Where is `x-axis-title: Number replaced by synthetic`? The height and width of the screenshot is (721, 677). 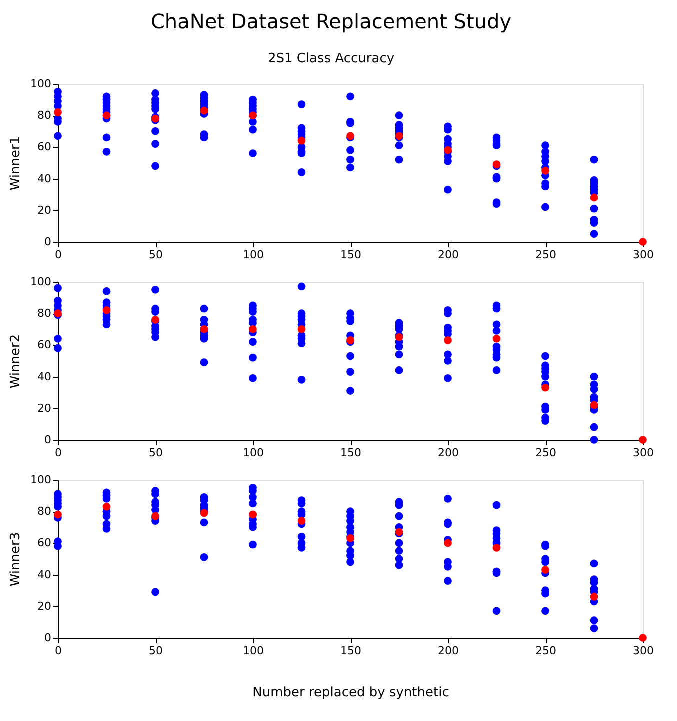
x-axis-title: Number replaced by synthetic is located at coordinates (351, 693).